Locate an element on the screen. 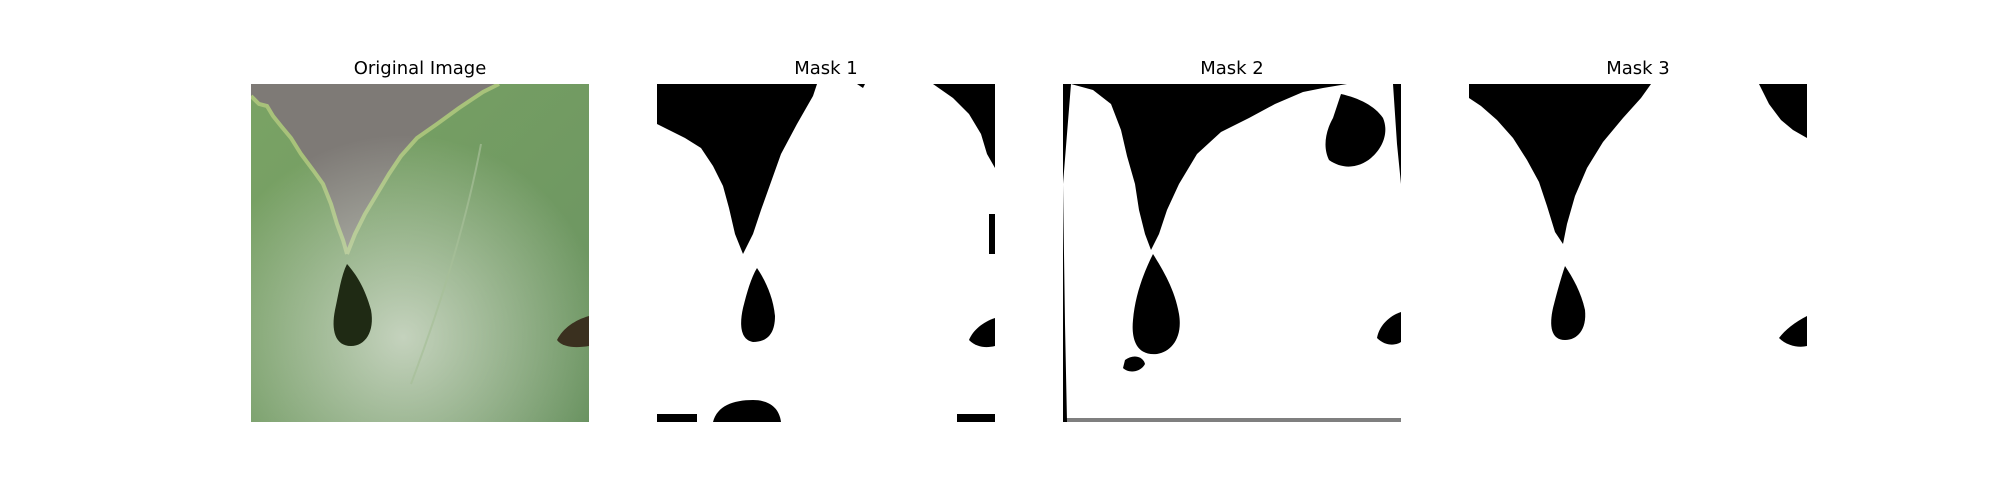  mask-3-foreground is located at coordinates (1638, 253).